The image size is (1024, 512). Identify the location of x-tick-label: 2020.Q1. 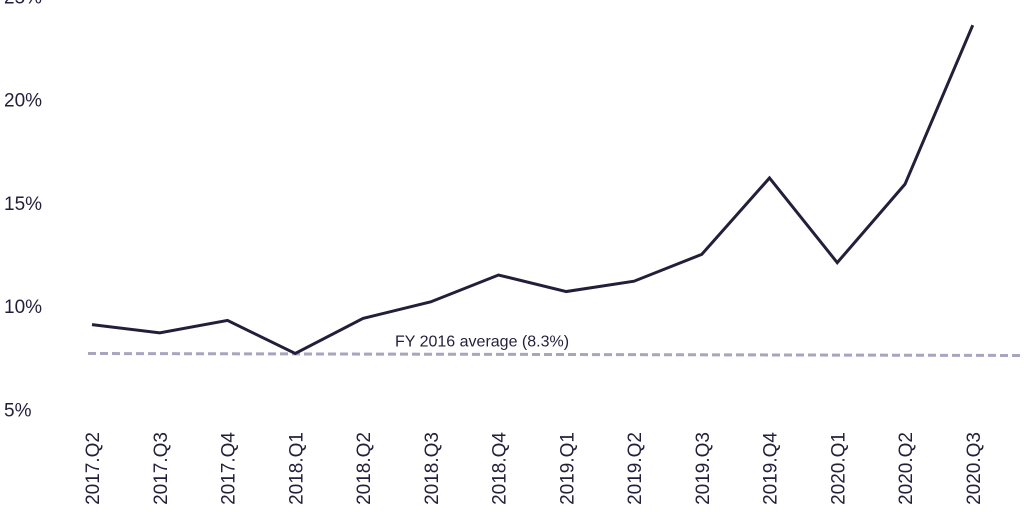
(838, 468).